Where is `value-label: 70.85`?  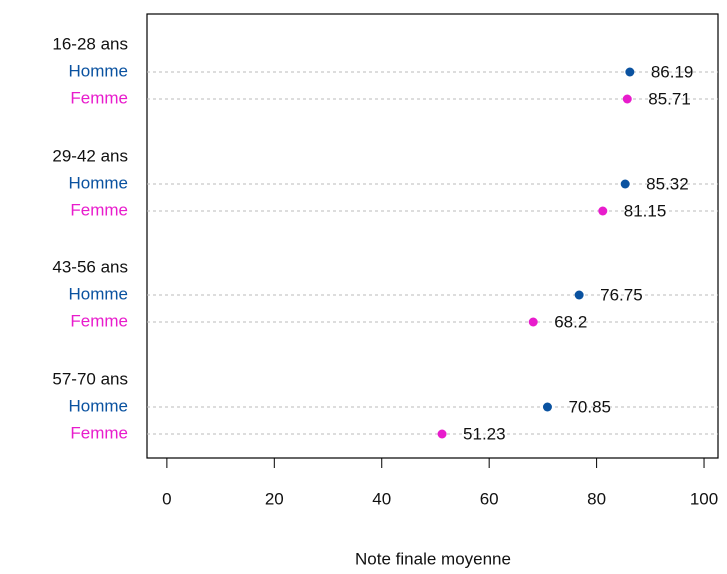 value-label: 70.85 is located at coordinates (589, 406).